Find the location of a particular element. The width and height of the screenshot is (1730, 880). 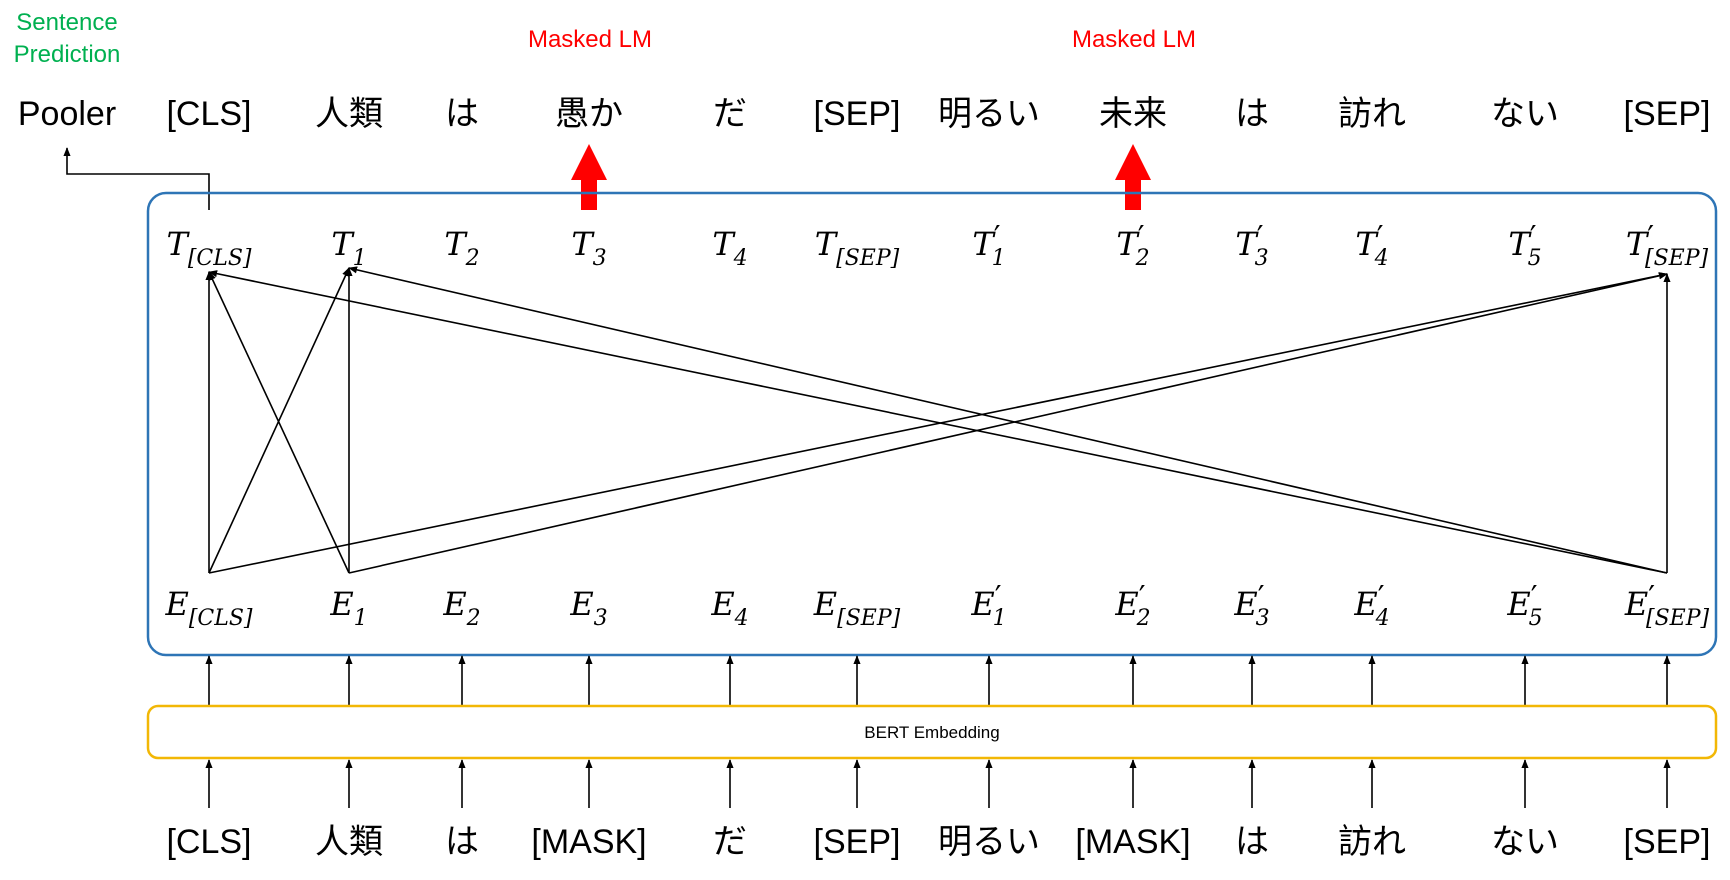

t-label-subscript: 1 is located at coordinates (999, 258).